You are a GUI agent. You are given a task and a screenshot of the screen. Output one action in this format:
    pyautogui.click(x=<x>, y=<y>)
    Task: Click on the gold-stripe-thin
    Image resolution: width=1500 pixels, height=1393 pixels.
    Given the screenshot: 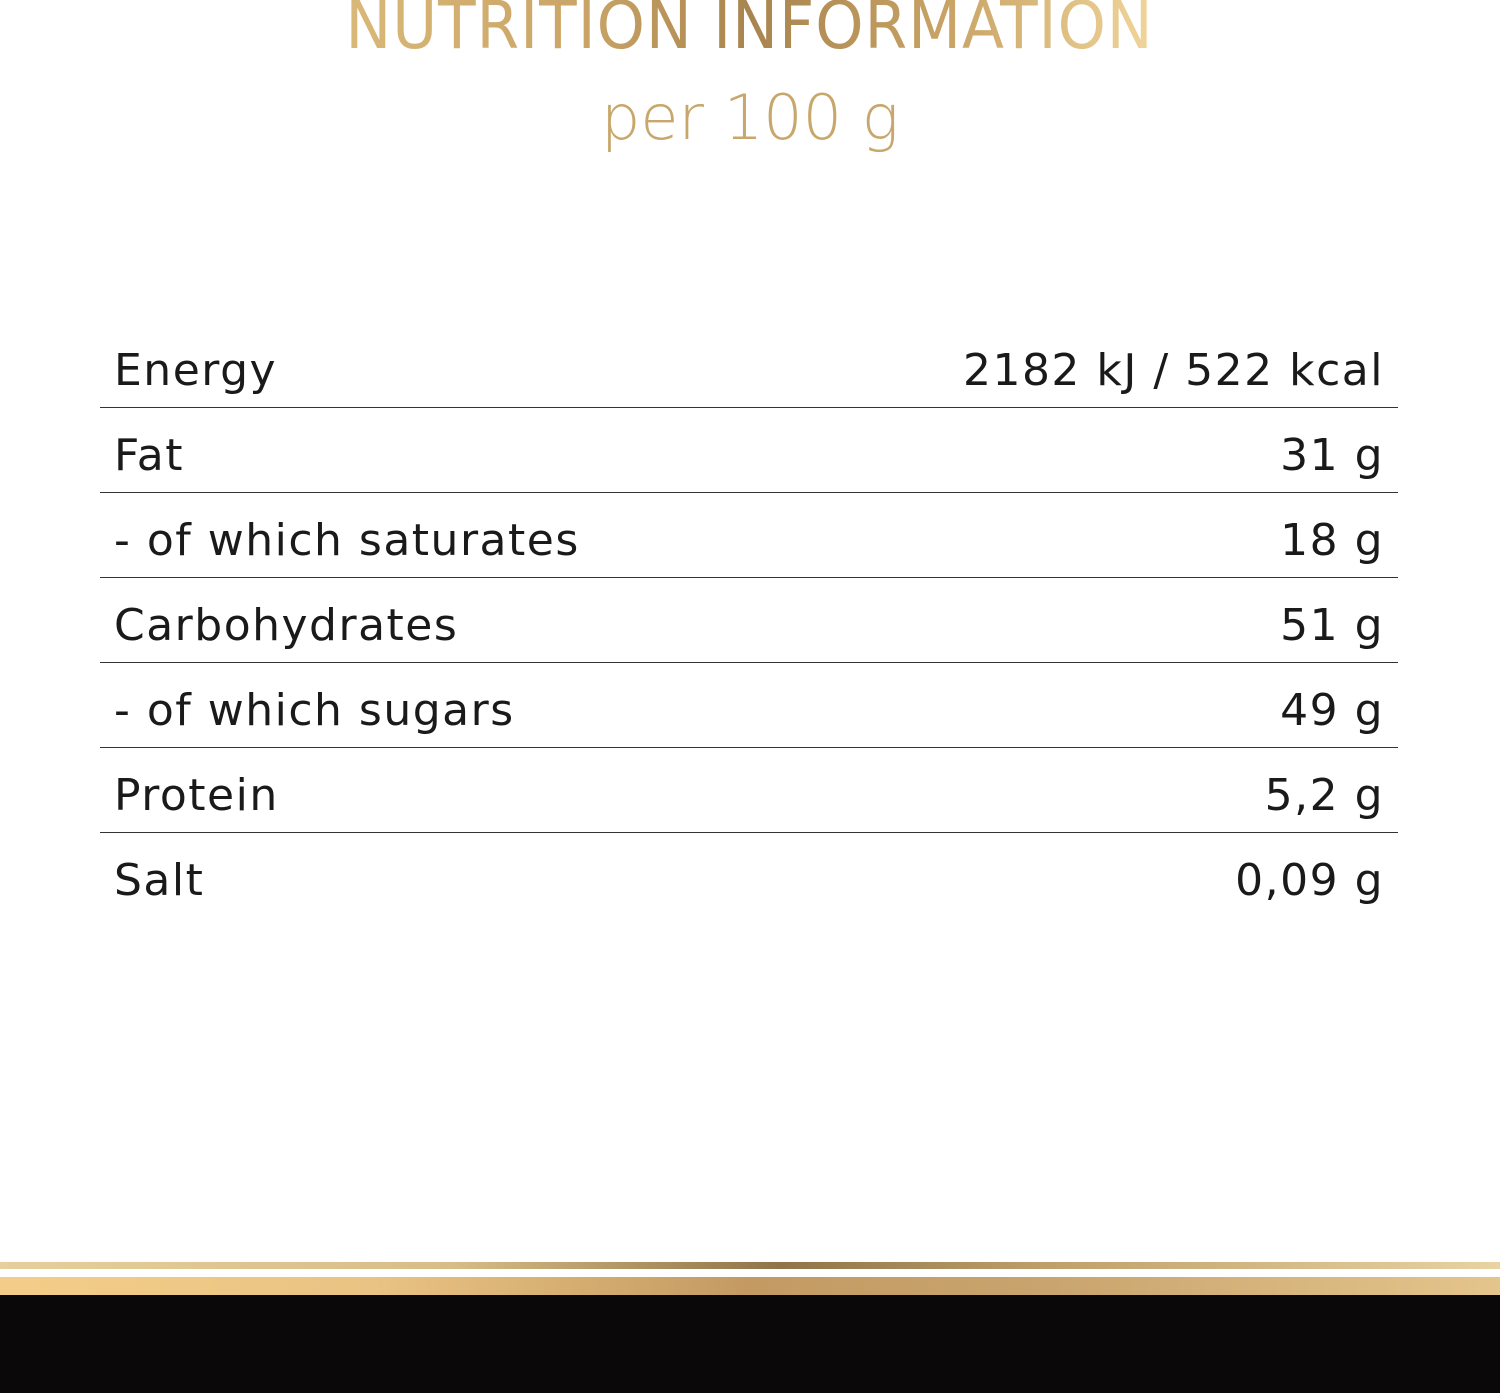 What is the action you would take?
    pyautogui.click(x=750, y=1265)
    